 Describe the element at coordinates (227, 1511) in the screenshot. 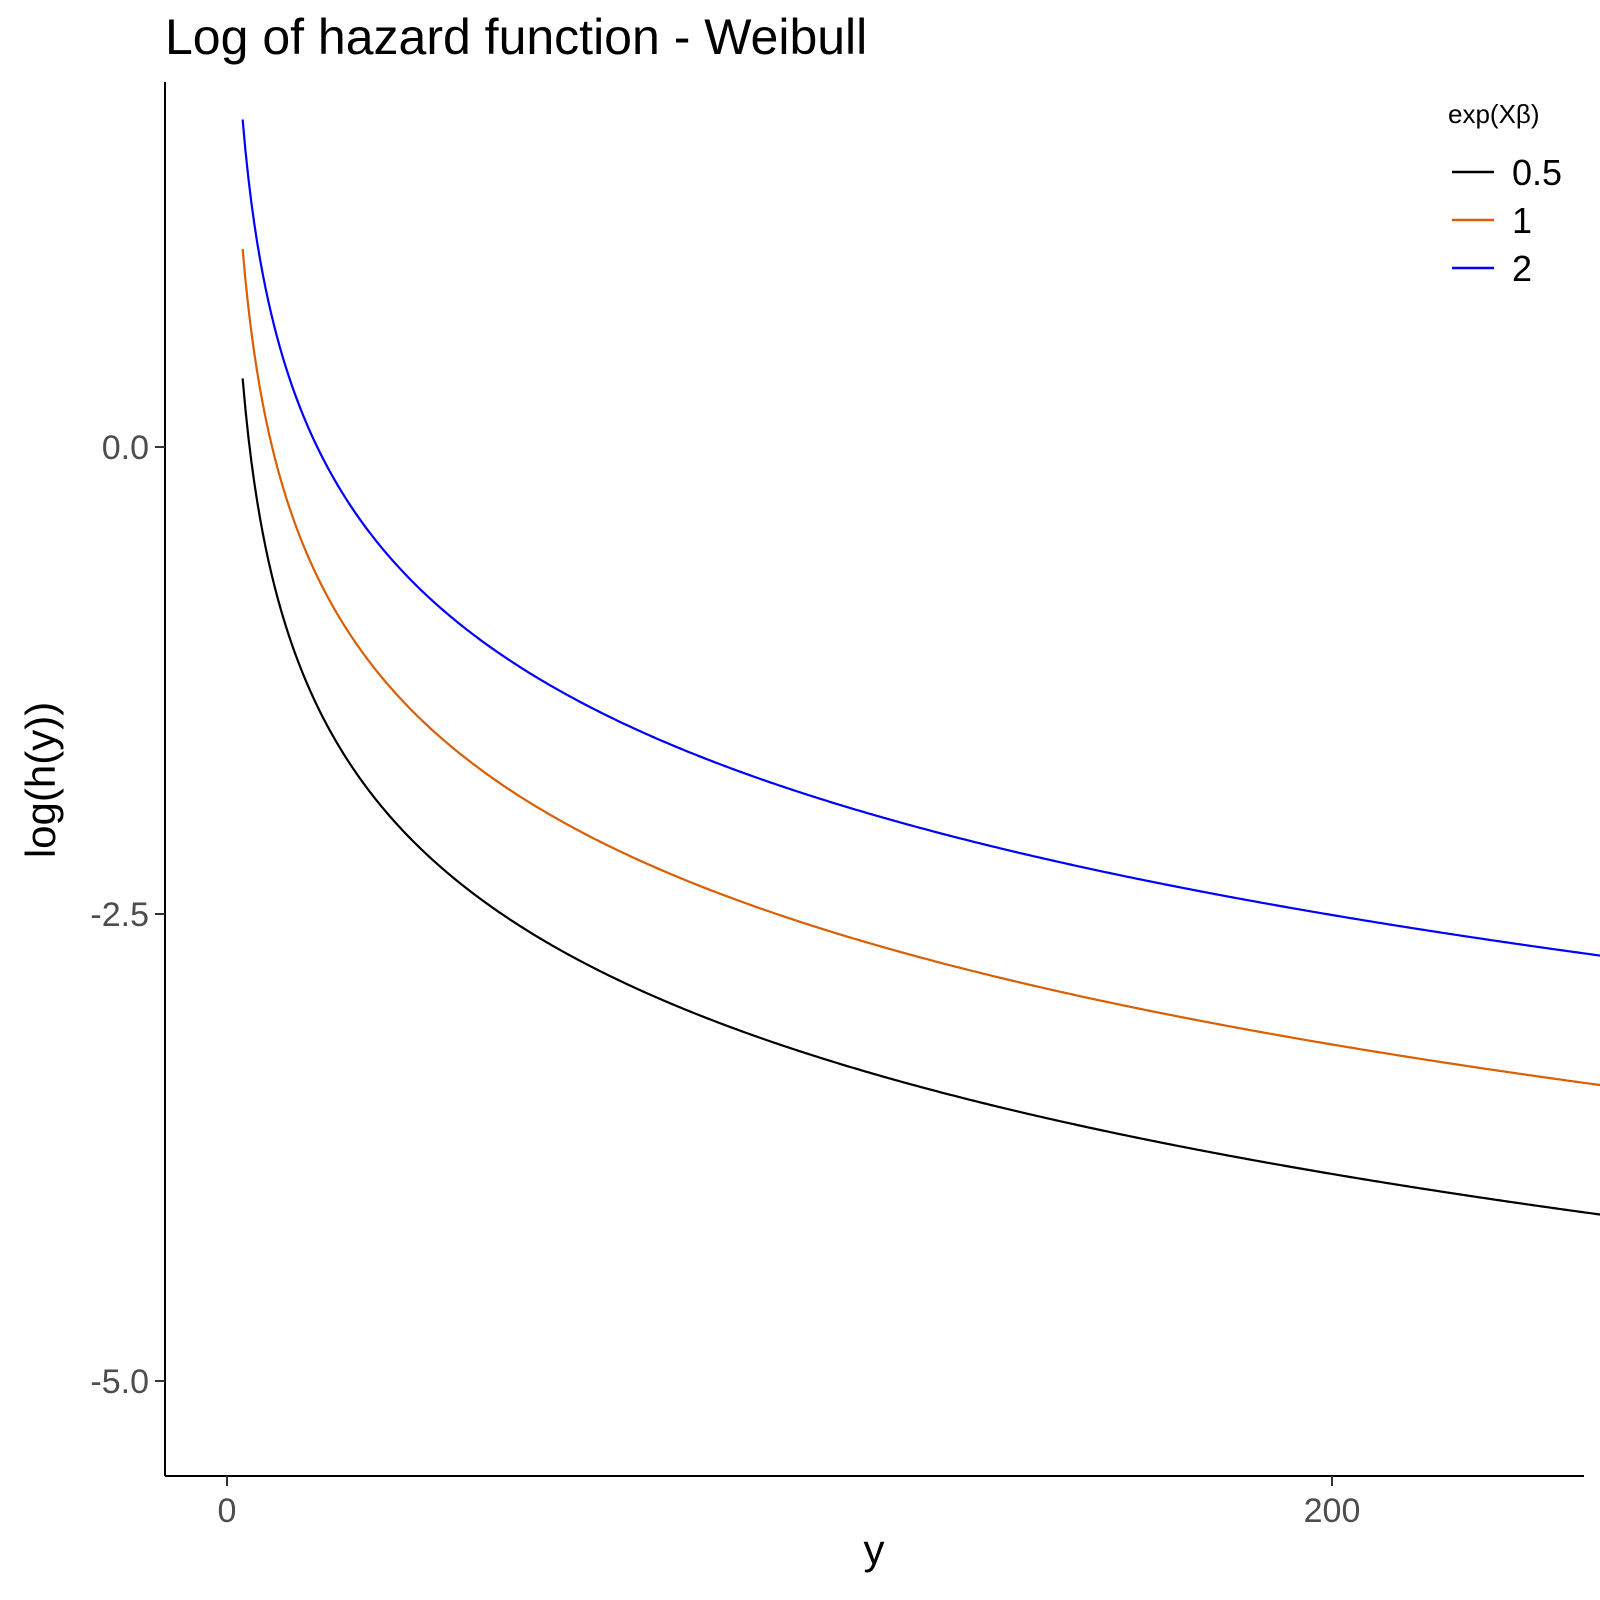

I see `x-tick-label: 0` at that location.